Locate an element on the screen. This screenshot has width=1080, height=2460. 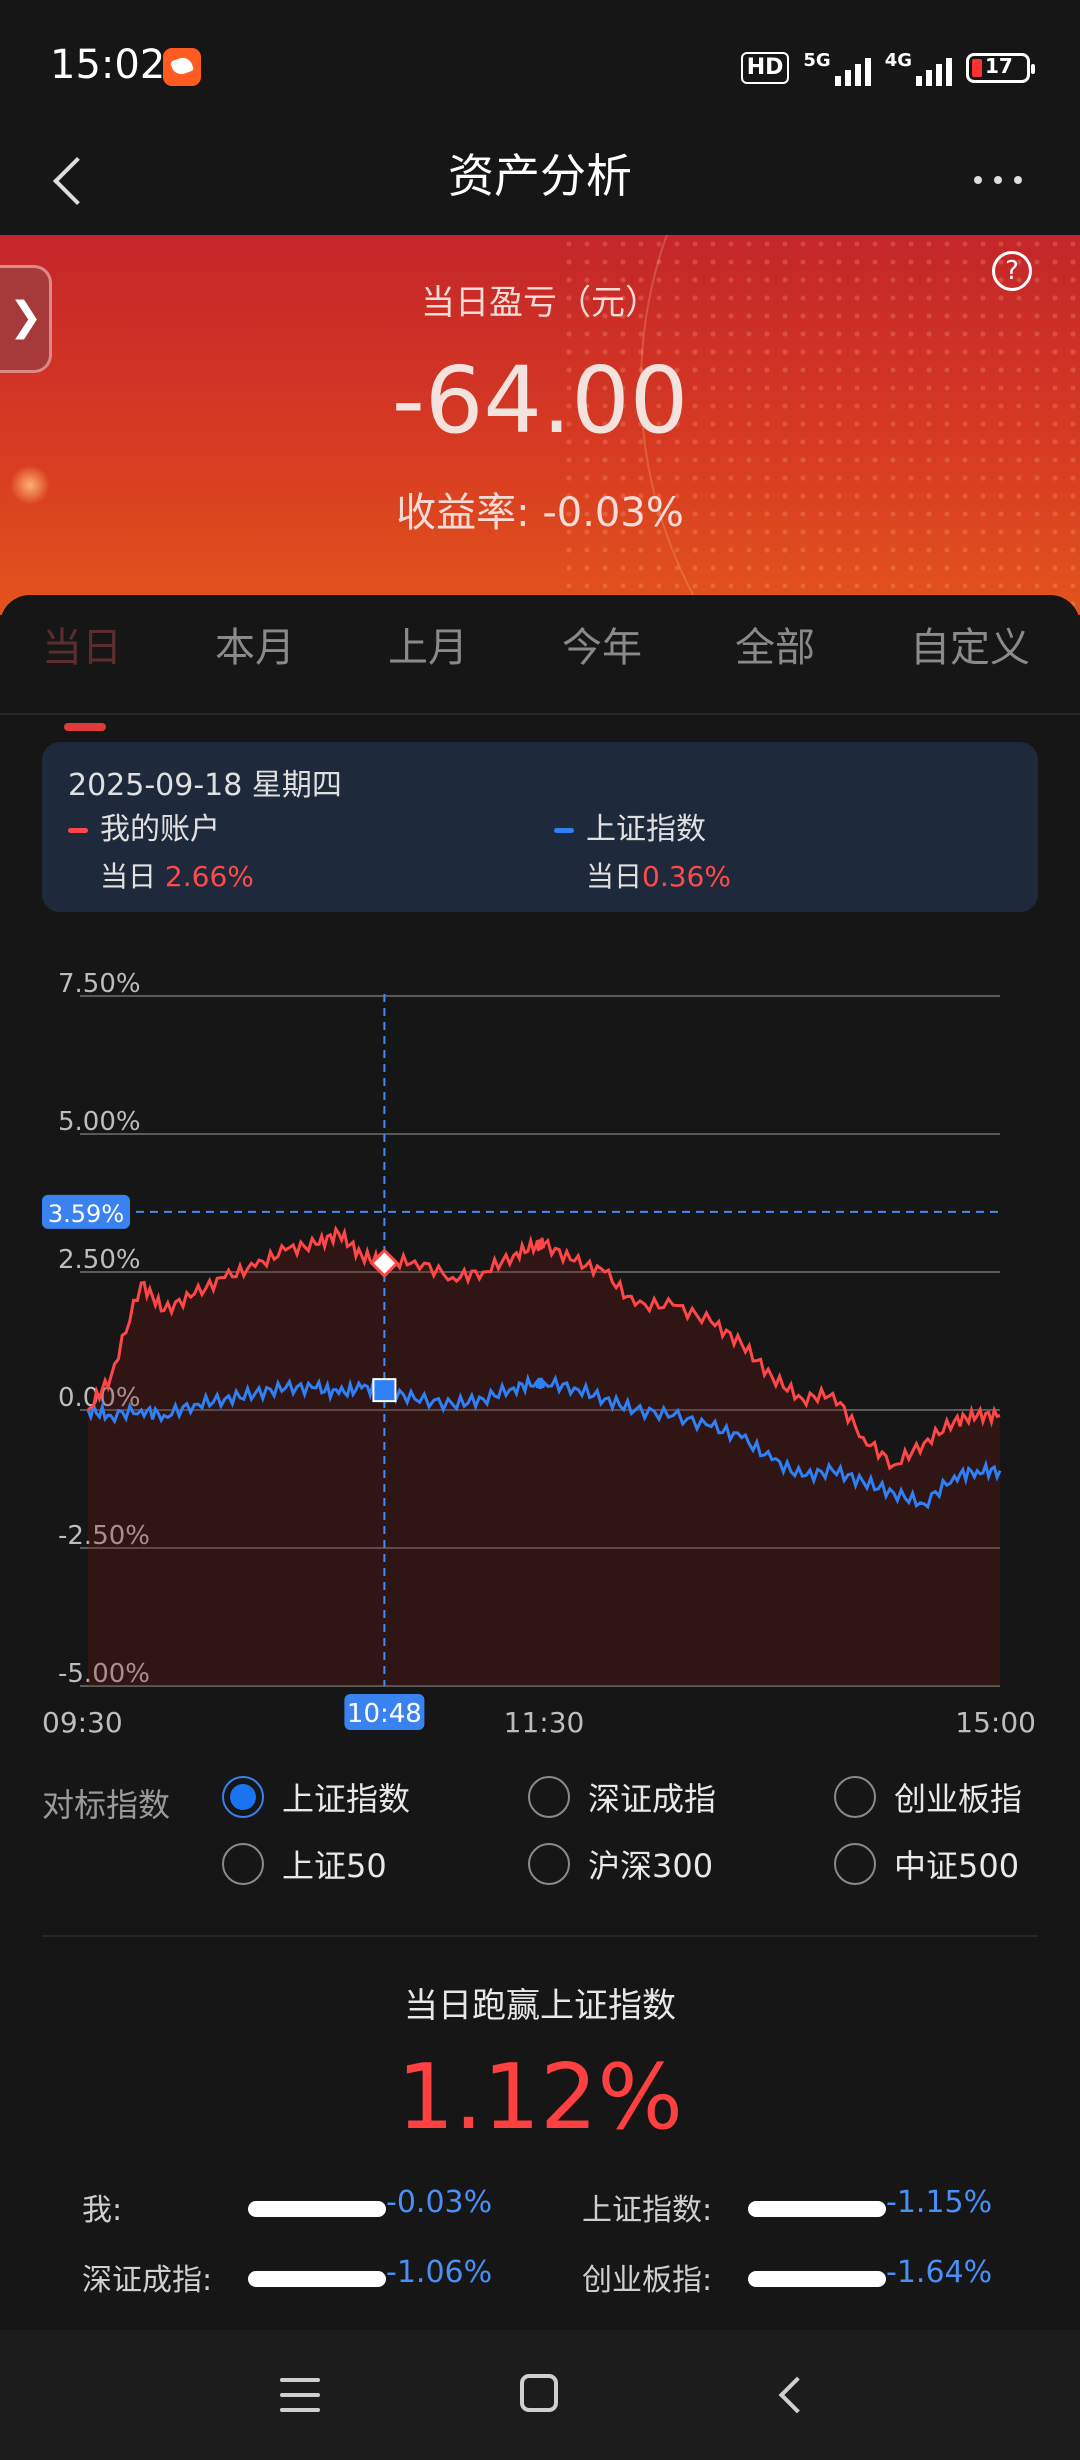
clock: 15:02 is located at coordinates (108, 65).